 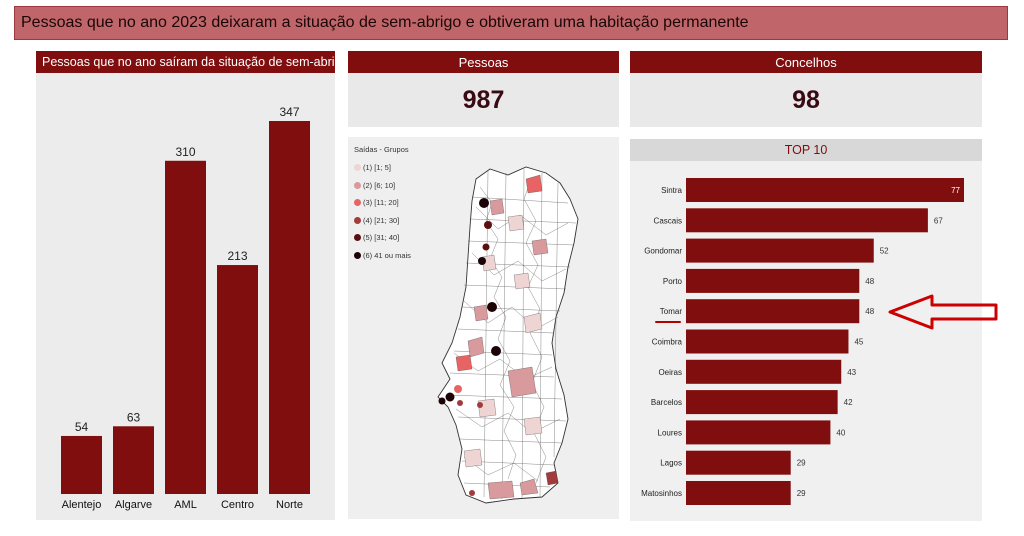 I want to click on top10-category-label: Lagos, so click(x=671, y=463).